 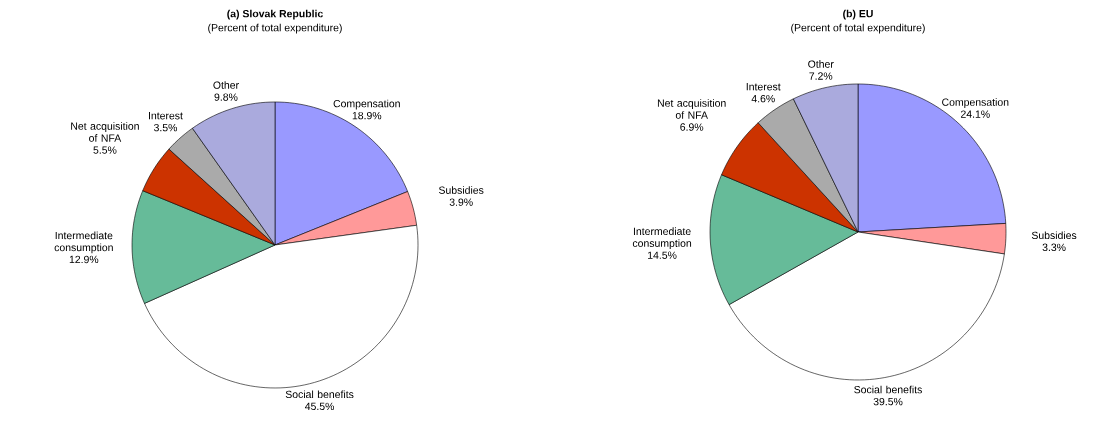 I want to click on data-label: 6.9%, so click(x=692, y=127).